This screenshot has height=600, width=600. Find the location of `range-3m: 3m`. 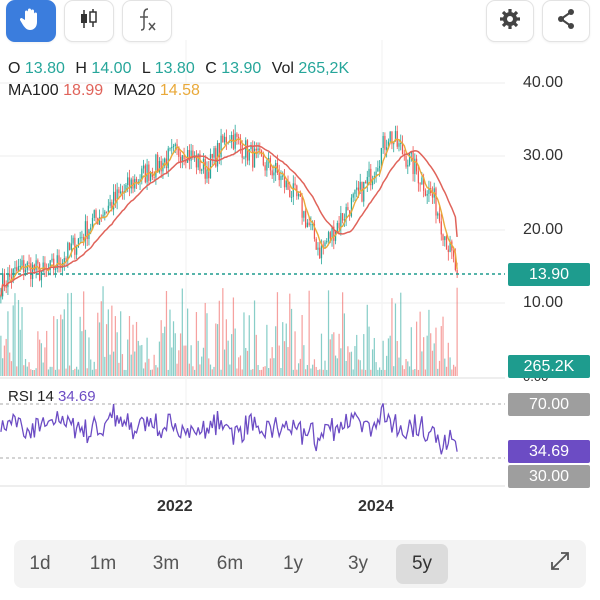

range-3m: 3m is located at coordinates (166, 563).